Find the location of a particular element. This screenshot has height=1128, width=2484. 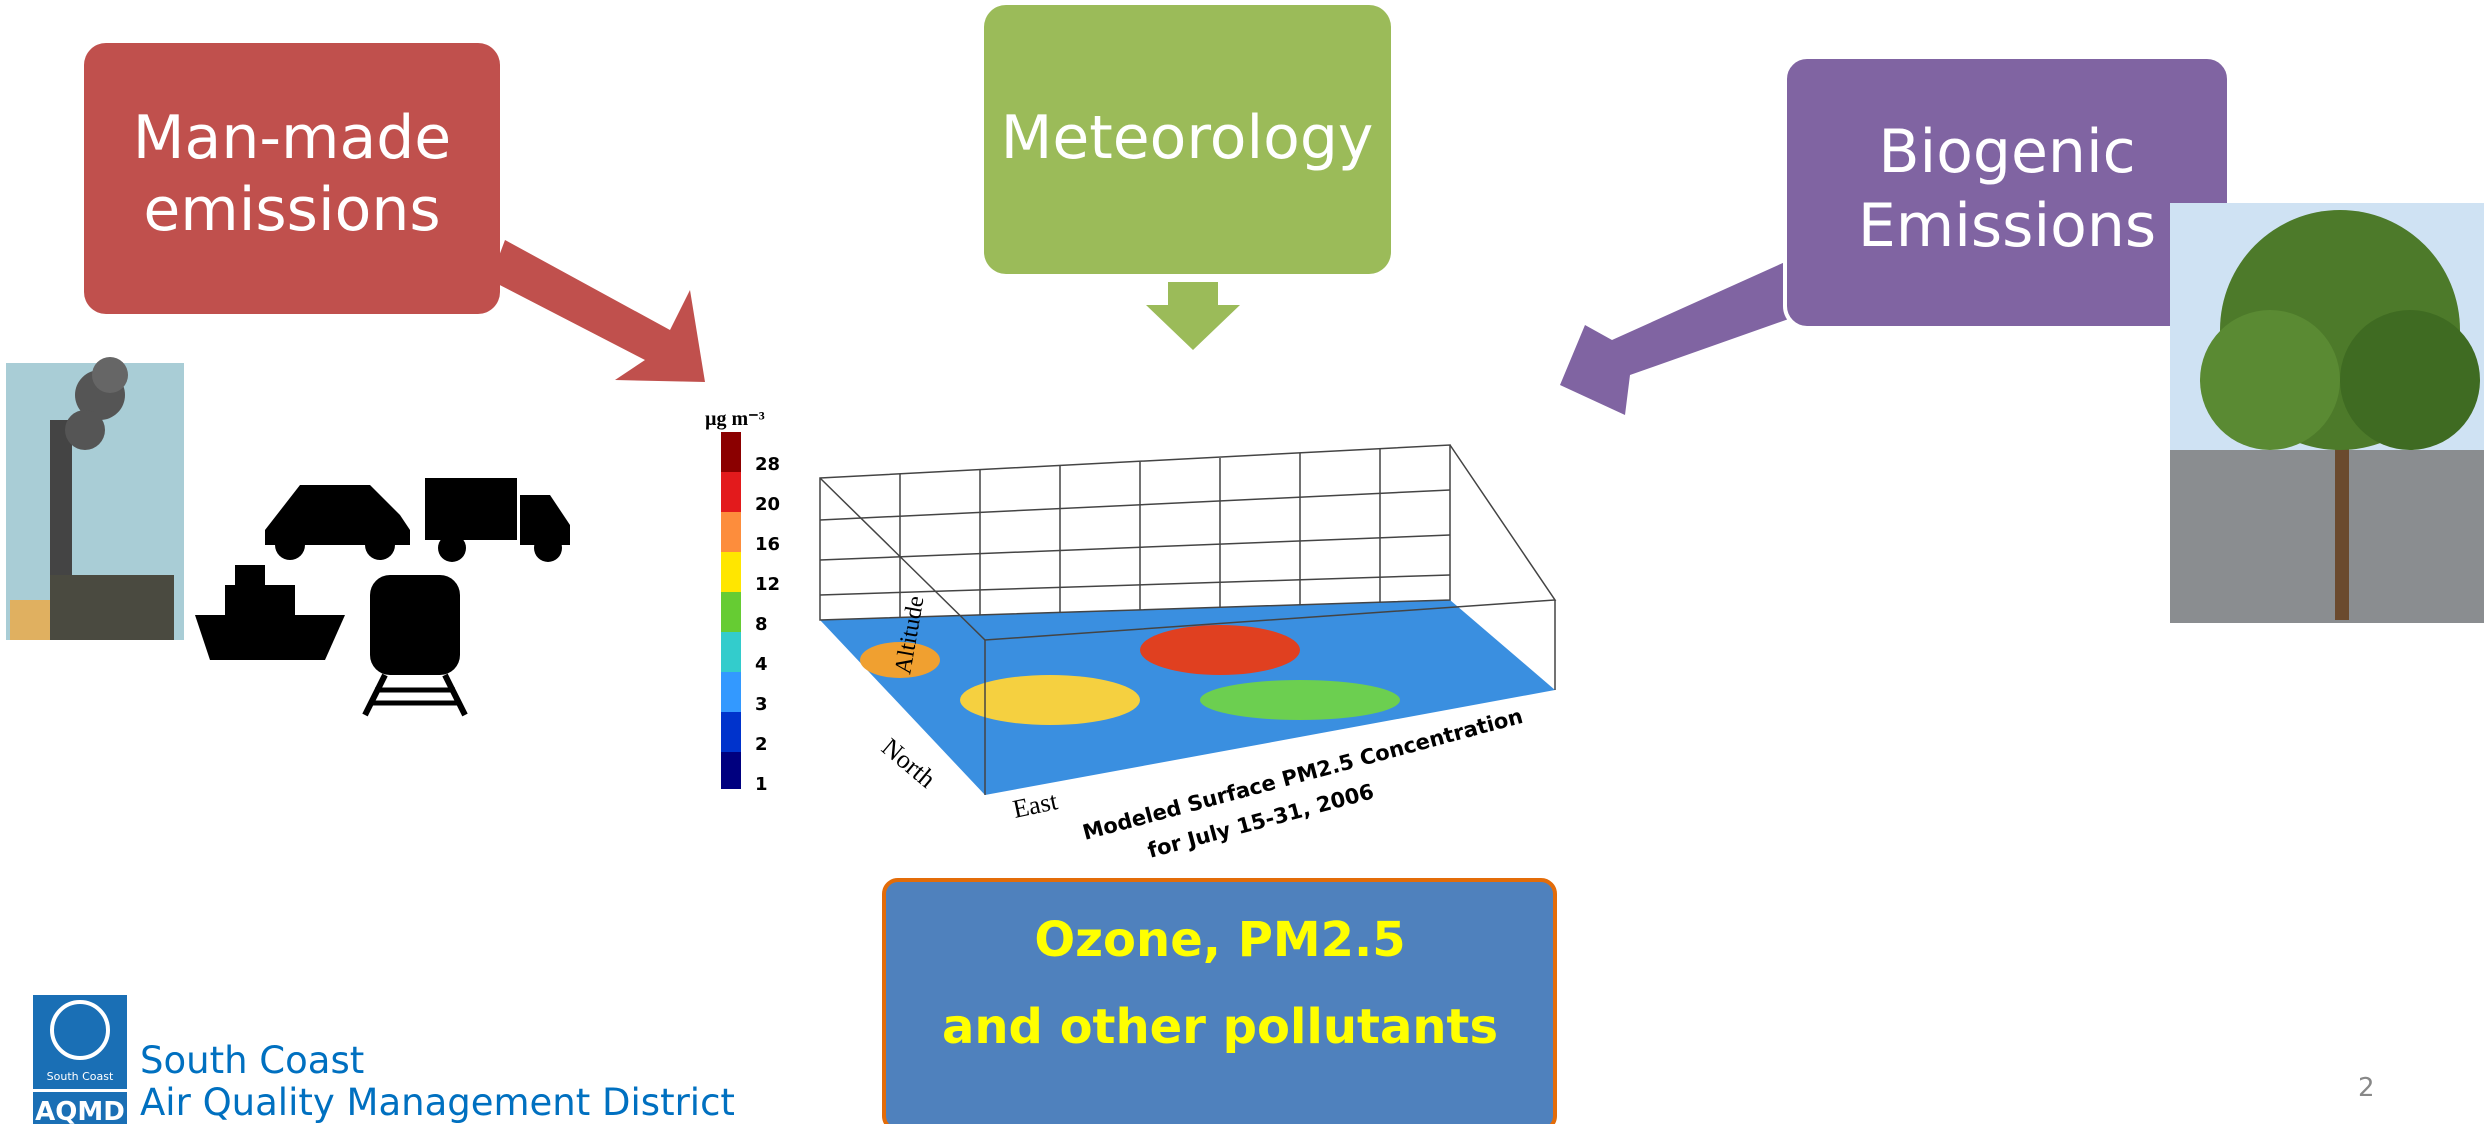

logo-bar is located at coordinates (80, 1108).